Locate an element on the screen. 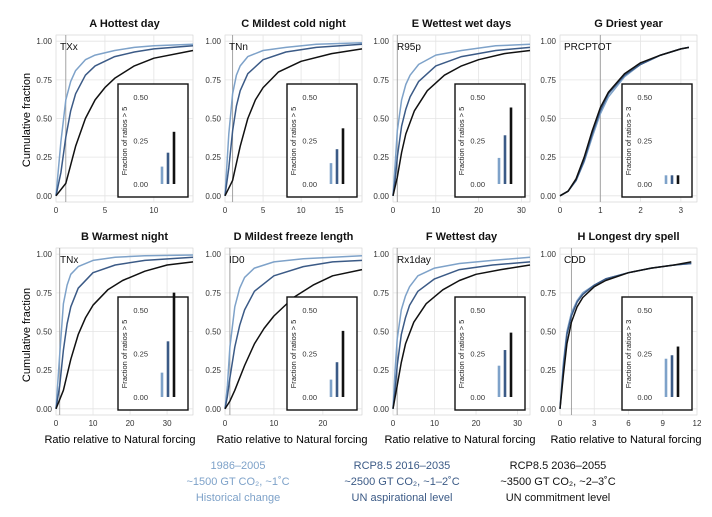 The image size is (712, 517). panel-g-series-3-line is located at coordinates (624, 121).